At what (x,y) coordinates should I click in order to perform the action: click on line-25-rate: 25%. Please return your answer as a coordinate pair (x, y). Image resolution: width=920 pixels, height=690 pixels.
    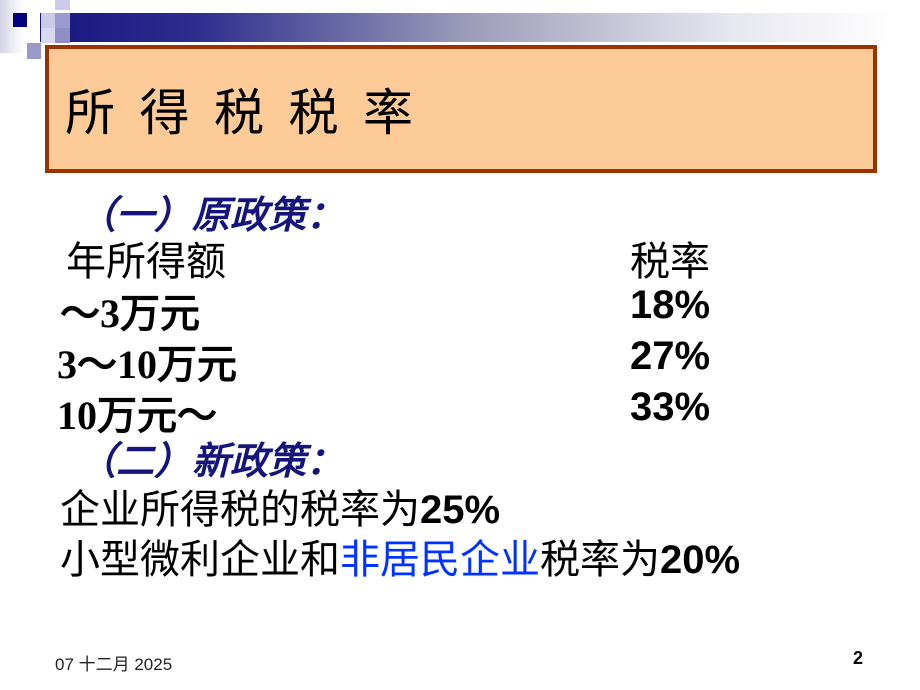
    Looking at the image, I should click on (460, 510).